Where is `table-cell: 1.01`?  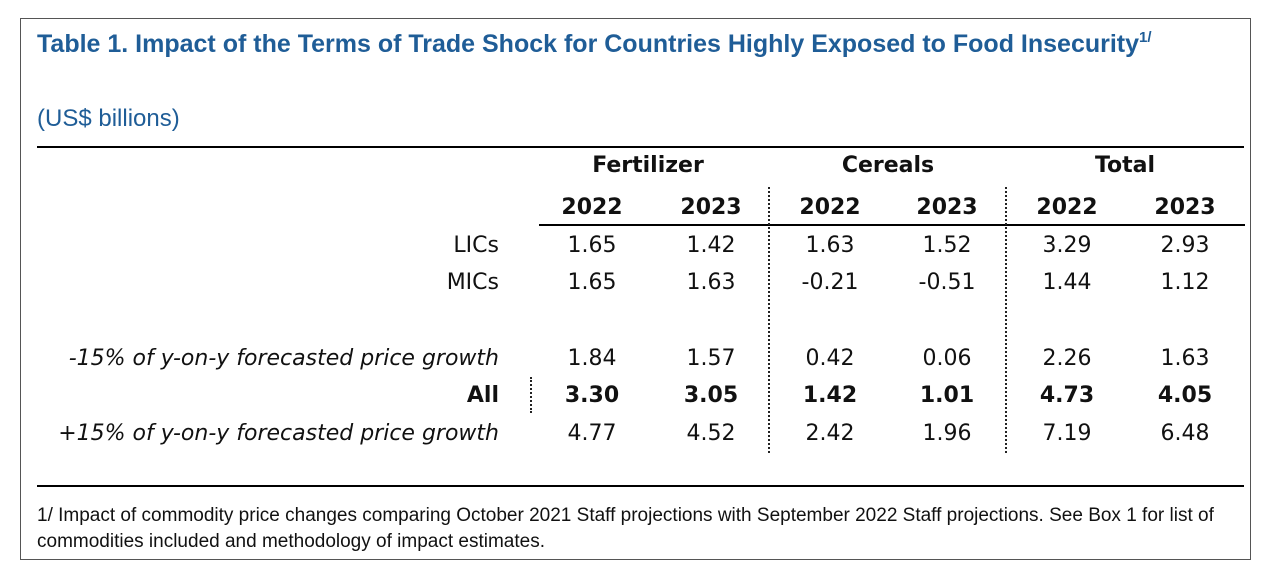
table-cell: 1.01 is located at coordinates (947, 395).